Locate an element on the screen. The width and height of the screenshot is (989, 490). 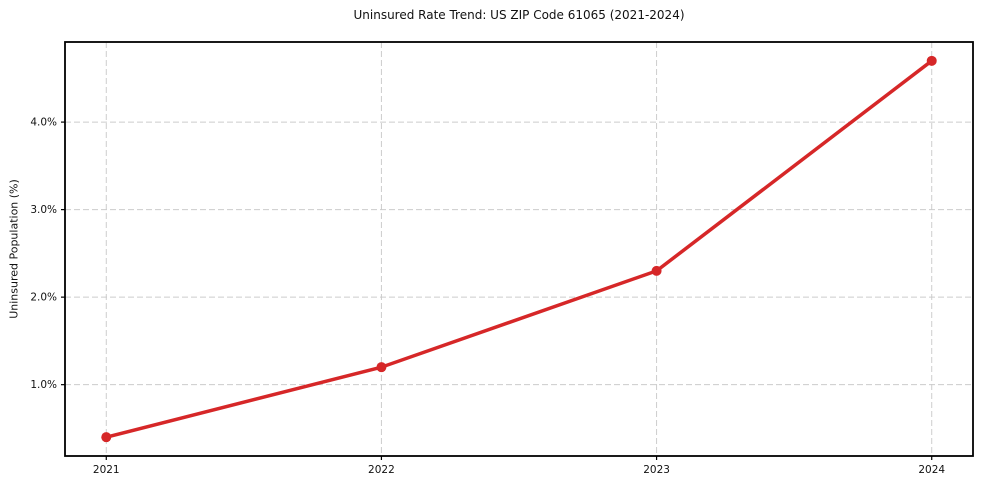
x-tick-label: 2024 is located at coordinates (931, 470).